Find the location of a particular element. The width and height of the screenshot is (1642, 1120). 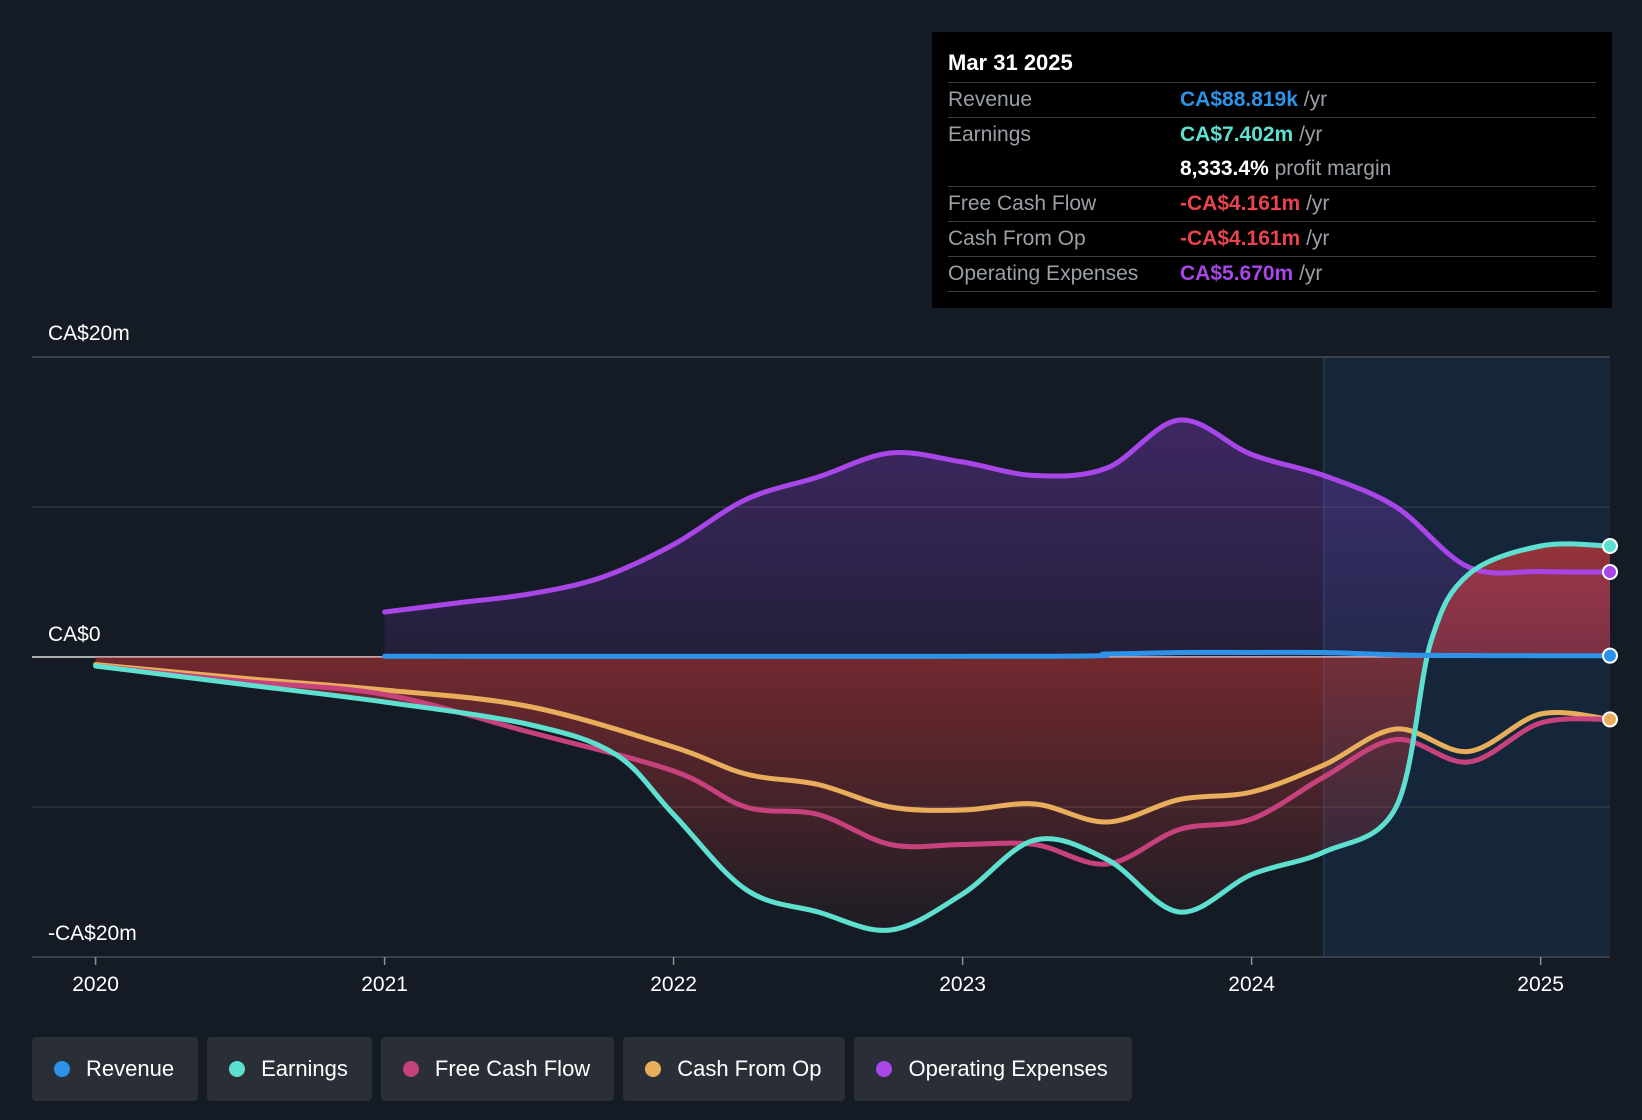

cash-from-op-dot-icon is located at coordinates (653, 1069).